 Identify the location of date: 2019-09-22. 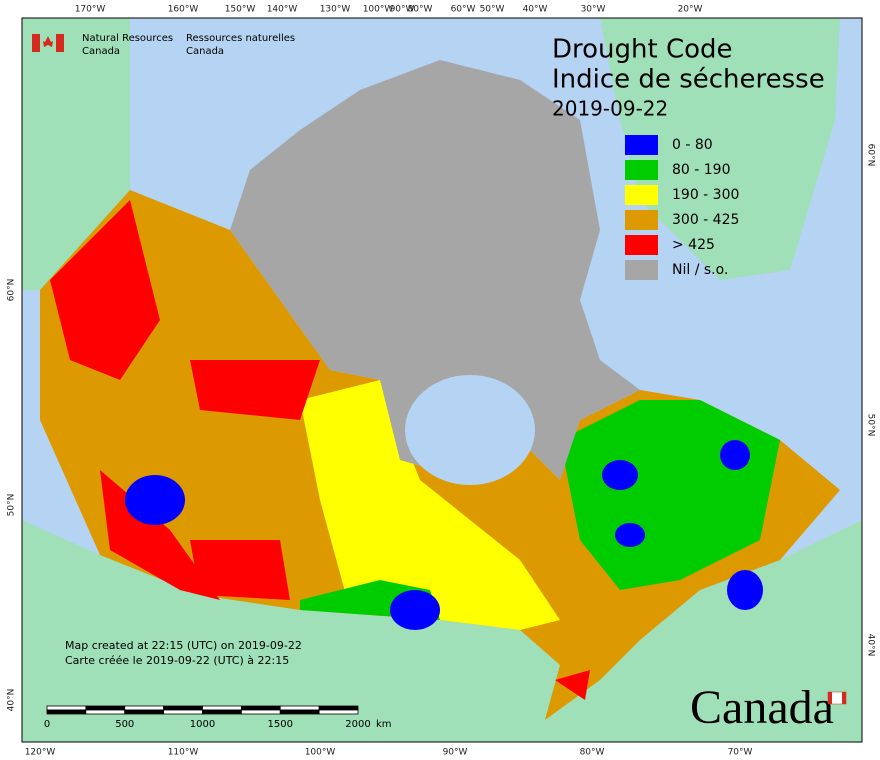
(610, 109).